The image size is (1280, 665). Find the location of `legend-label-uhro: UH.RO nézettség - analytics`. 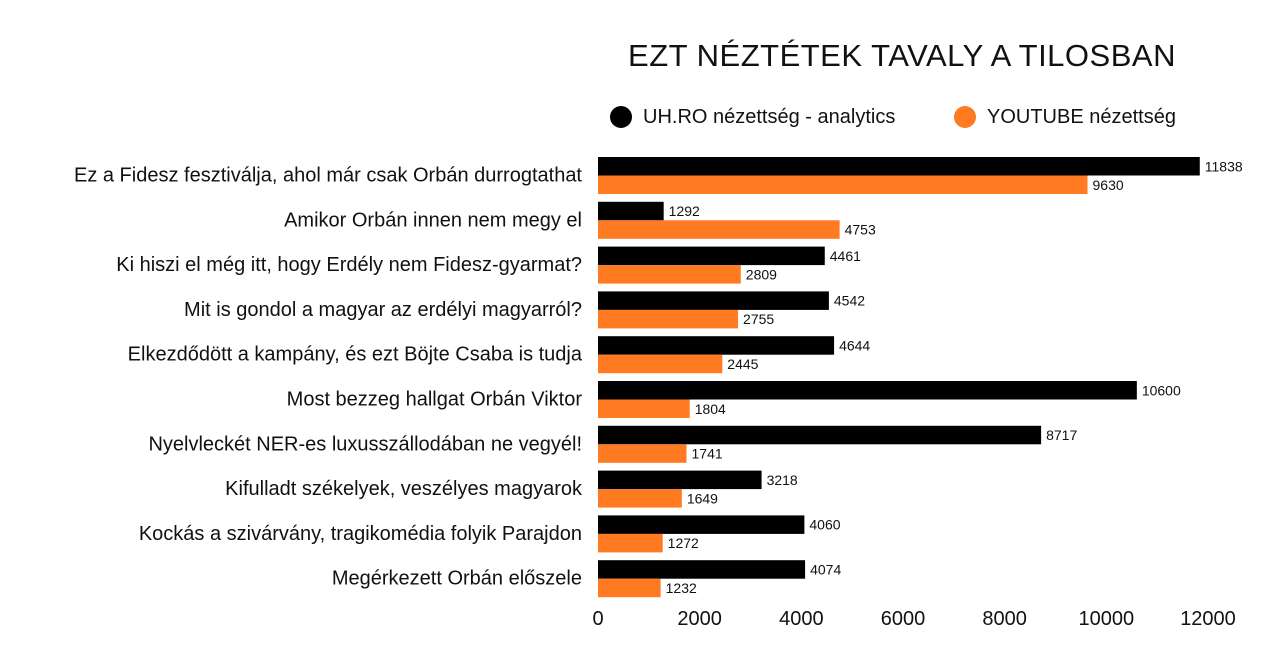

legend-label-uhro: UH.RO nézettség - analytics is located at coordinates (769, 117).